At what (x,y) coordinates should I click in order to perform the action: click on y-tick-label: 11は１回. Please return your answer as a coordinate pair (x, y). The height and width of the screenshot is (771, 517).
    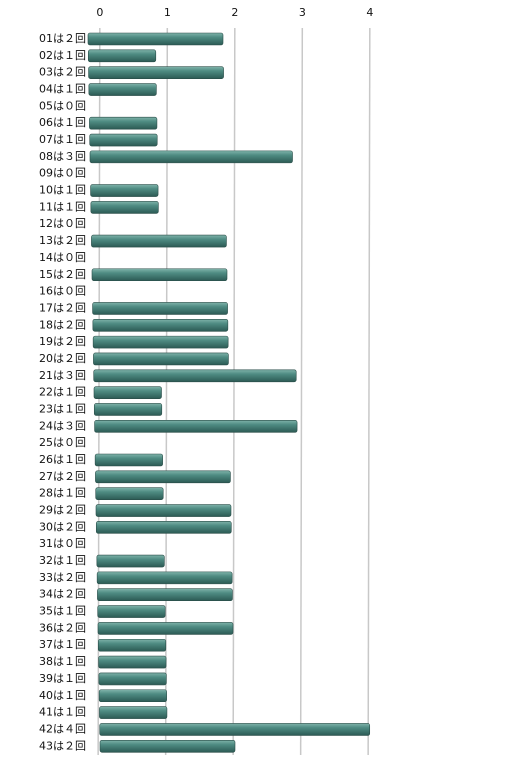
    Looking at the image, I should click on (62, 206).